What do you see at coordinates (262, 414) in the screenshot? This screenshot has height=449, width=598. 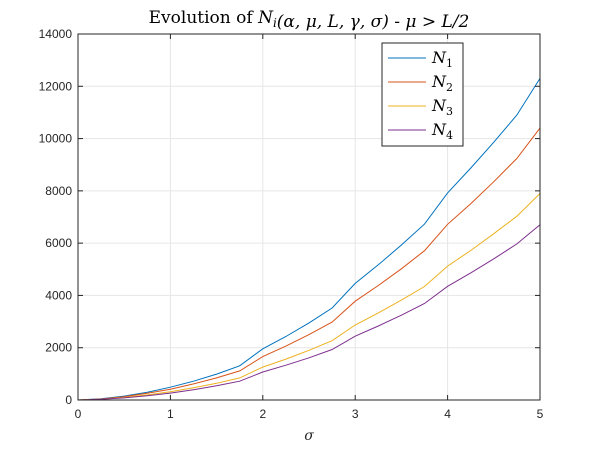 I see `x-tick-label: 2` at bounding box center [262, 414].